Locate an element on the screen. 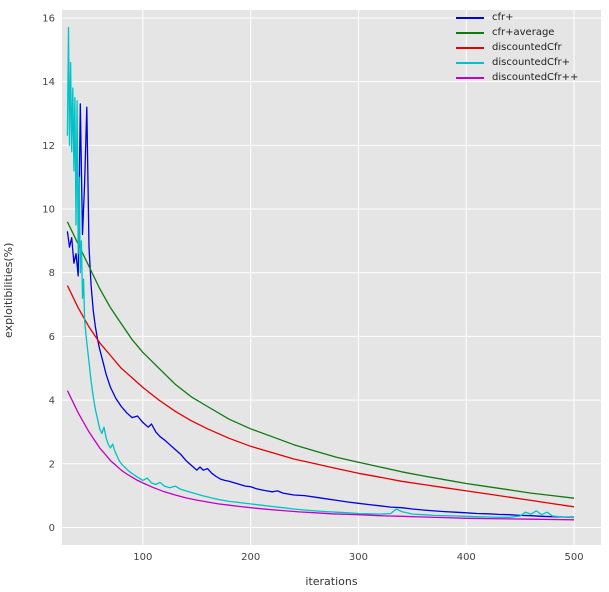 The height and width of the screenshot is (592, 609). y-tick-label: 8 is located at coordinates (52, 273).